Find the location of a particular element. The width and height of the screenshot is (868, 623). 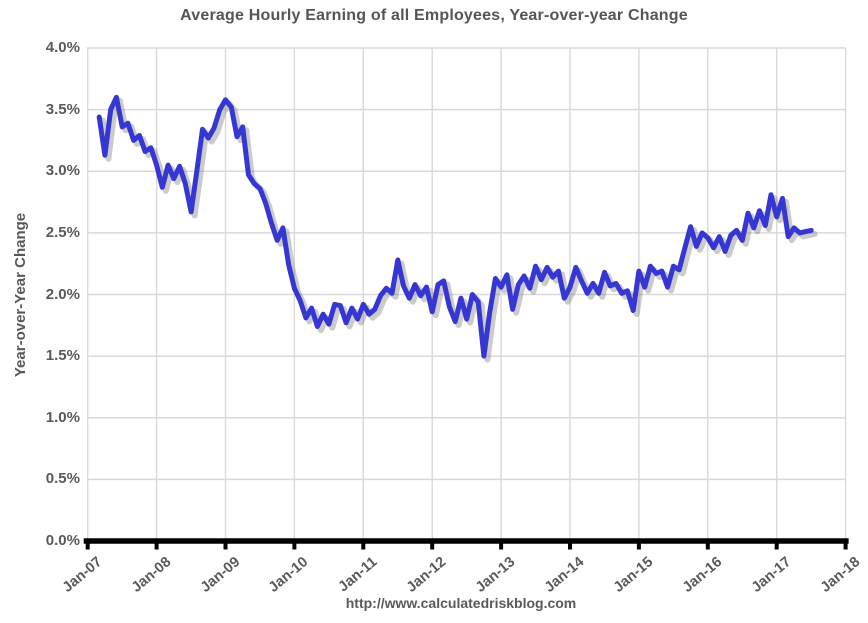

y-tick-label: 3.0% is located at coordinates (62, 171).